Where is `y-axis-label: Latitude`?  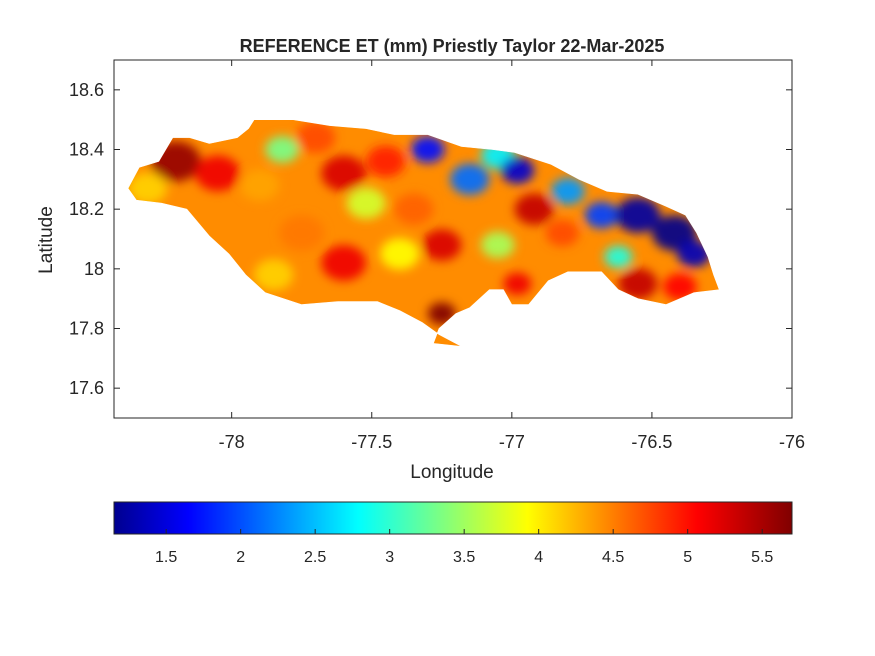 y-axis-label: Latitude is located at coordinates (46, 240).